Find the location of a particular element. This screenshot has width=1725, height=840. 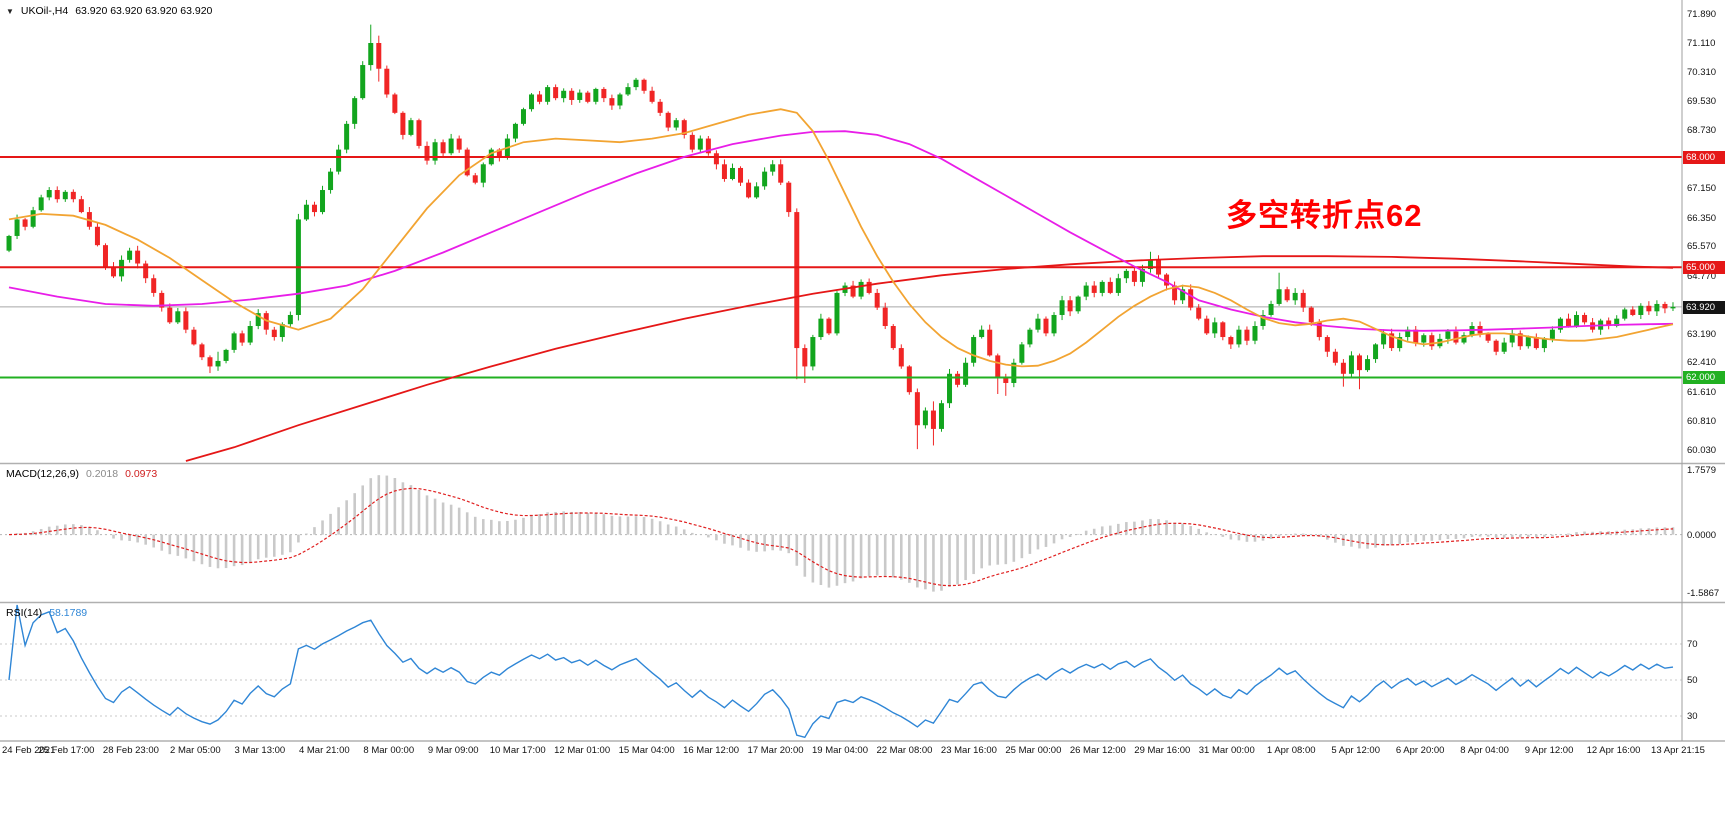

rsi-tick: 50 is located at coordinates (1692, 681).